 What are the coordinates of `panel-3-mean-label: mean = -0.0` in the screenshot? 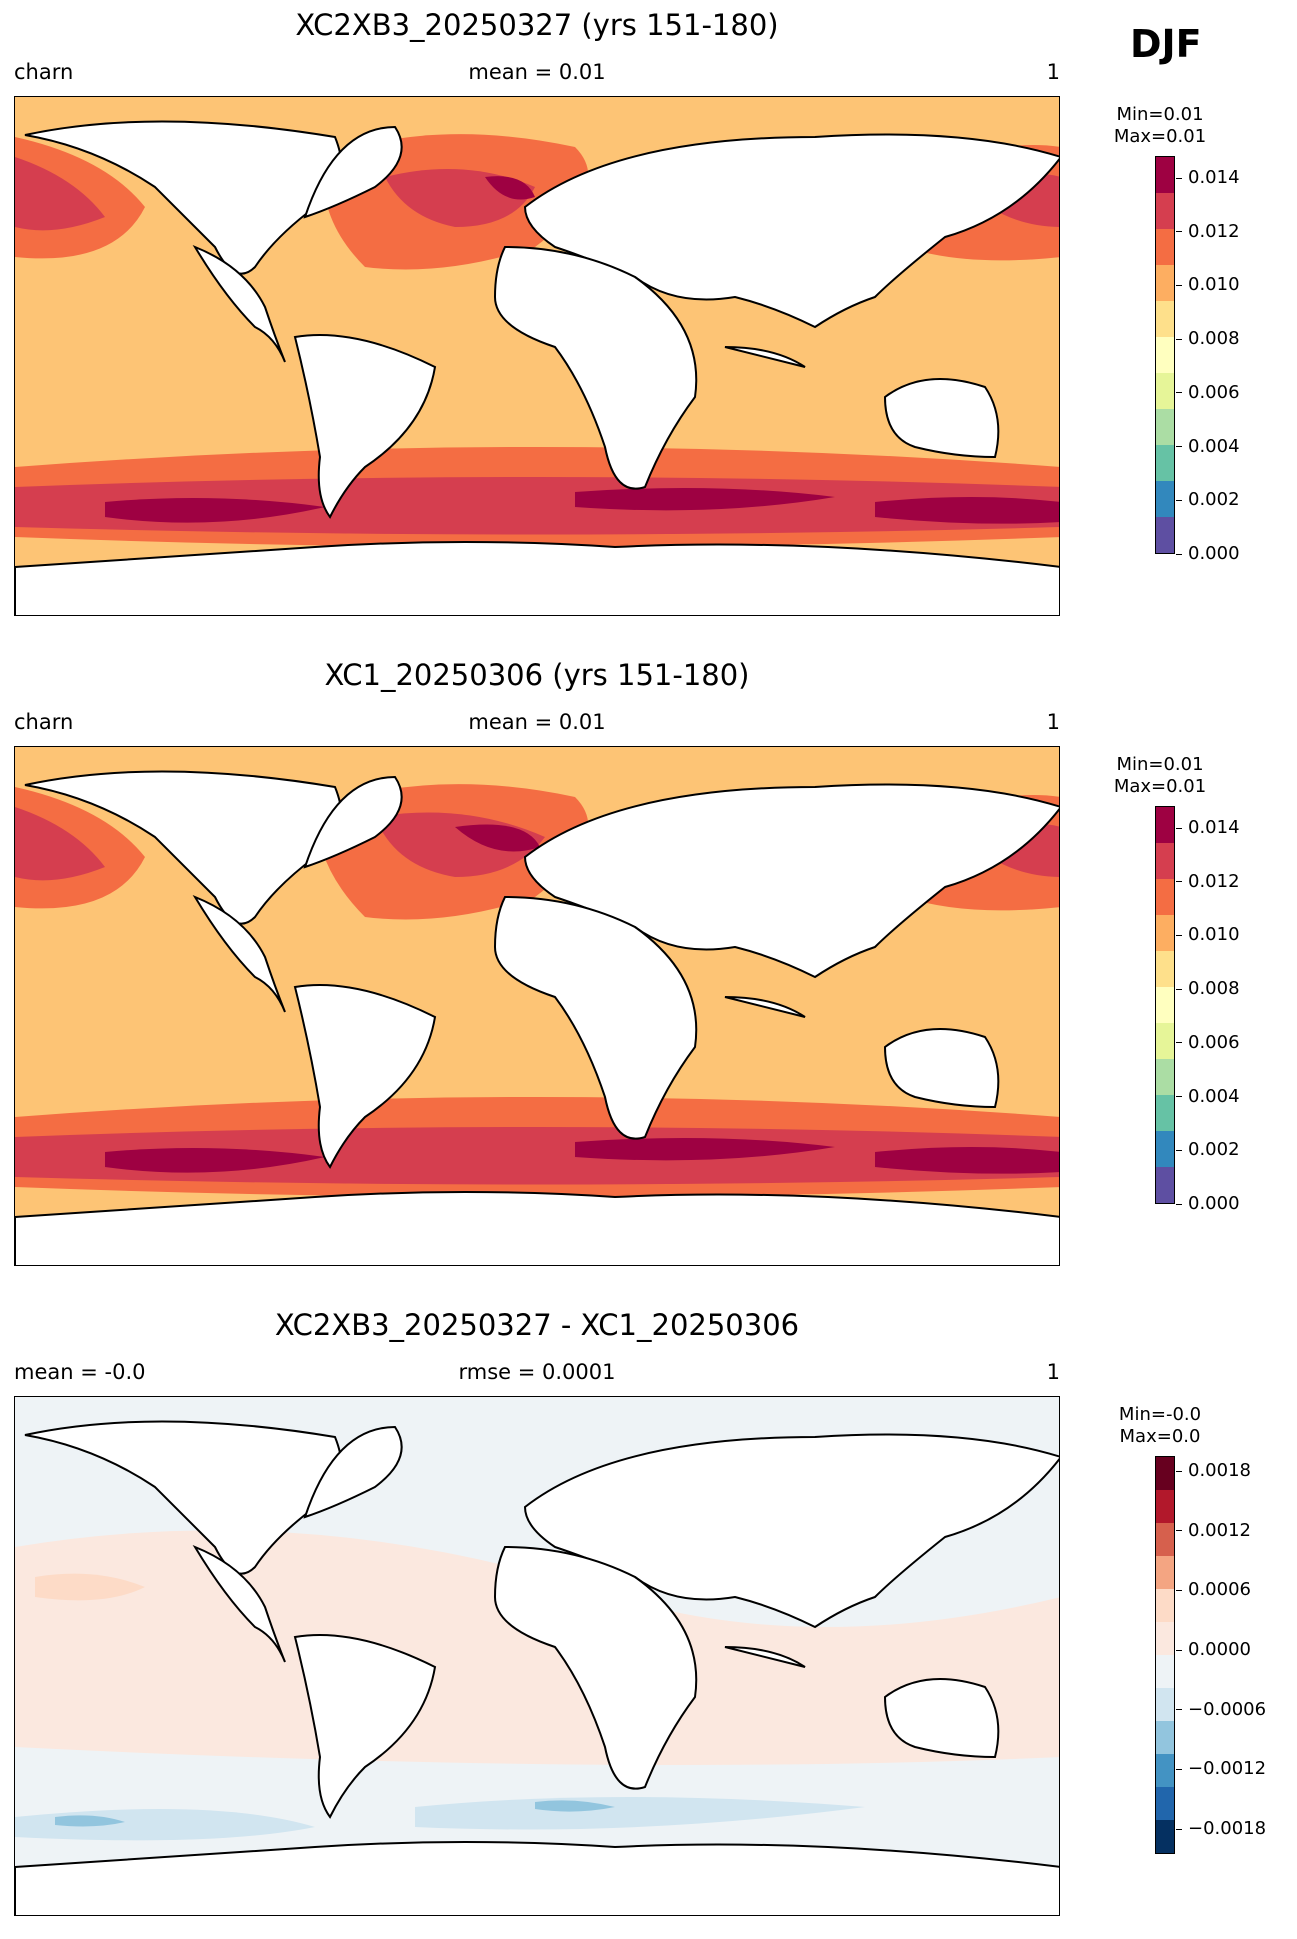 It's located at (80, 1372).